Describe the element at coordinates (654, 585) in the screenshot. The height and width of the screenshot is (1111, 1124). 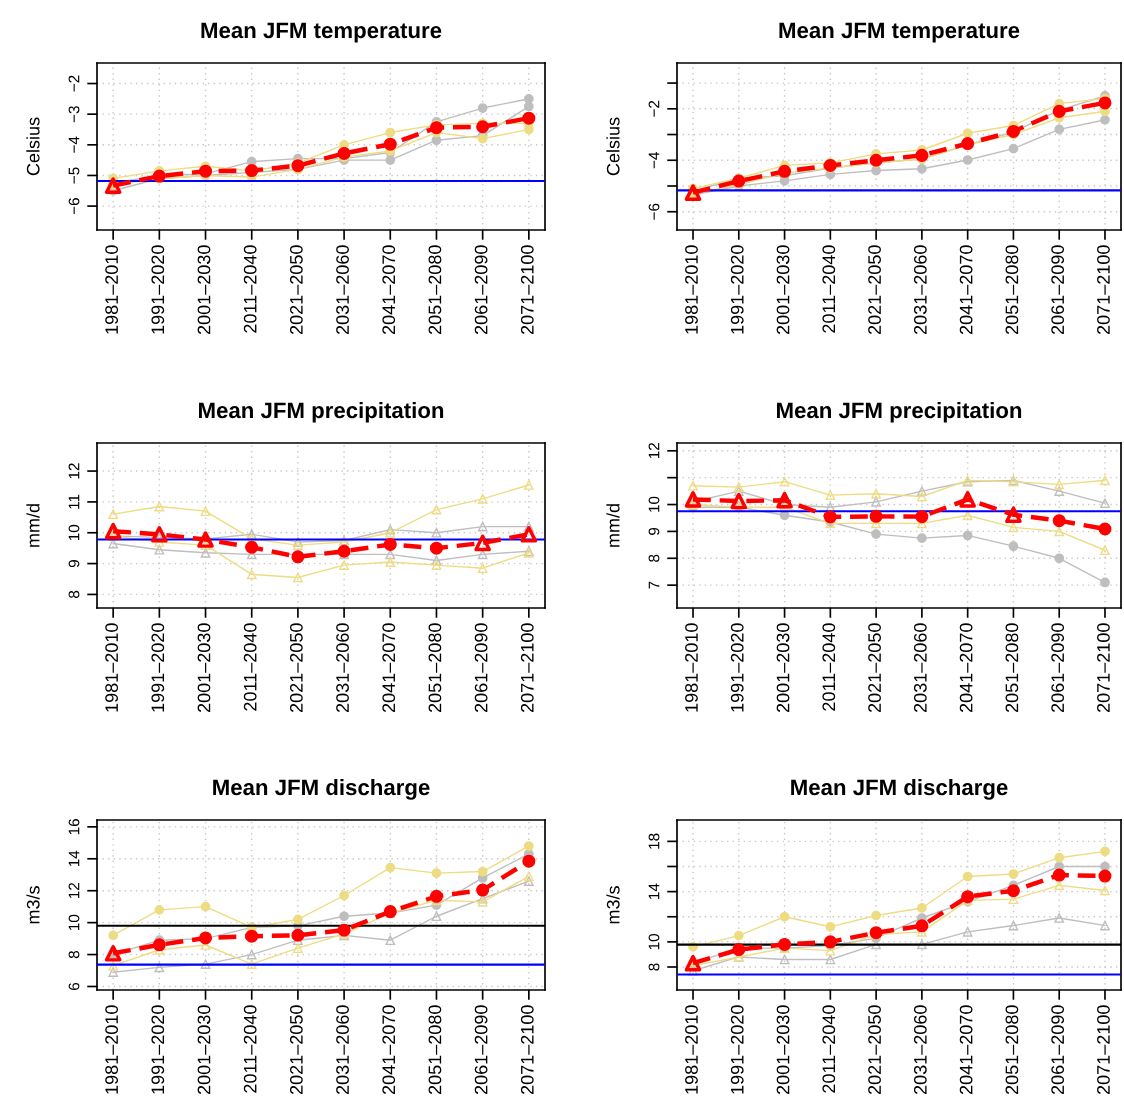
I see `y-tick-label: 7` at that location.